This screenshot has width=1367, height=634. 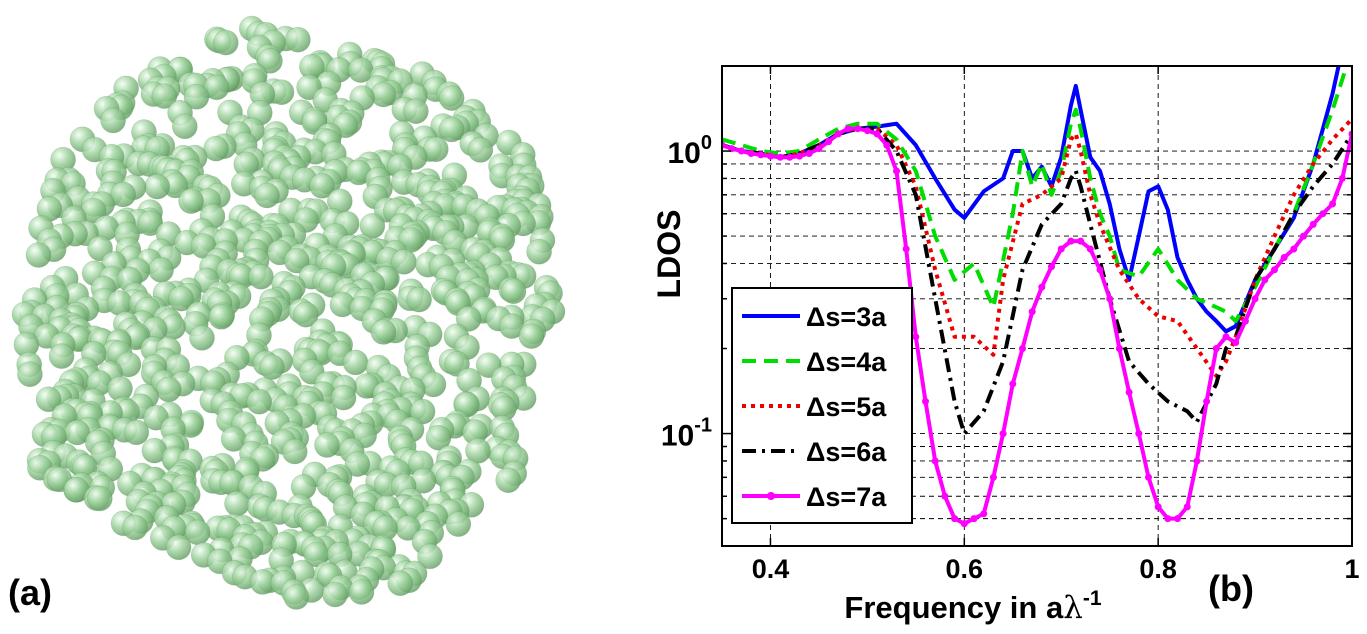 I want to click on legend-marker, so click(x=771, y=496).